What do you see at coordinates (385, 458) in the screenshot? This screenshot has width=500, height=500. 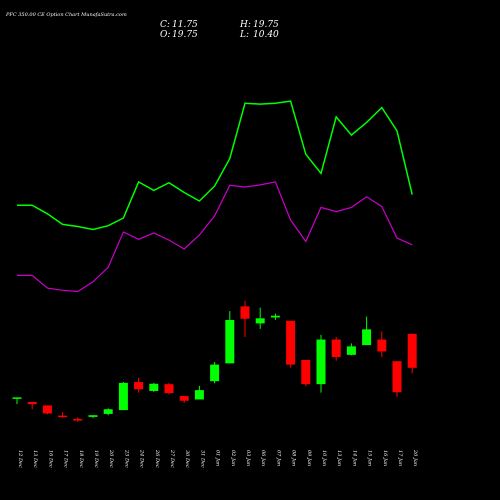 I see `x-tick-label: 16 Jan` at bounding box center [385, 458].